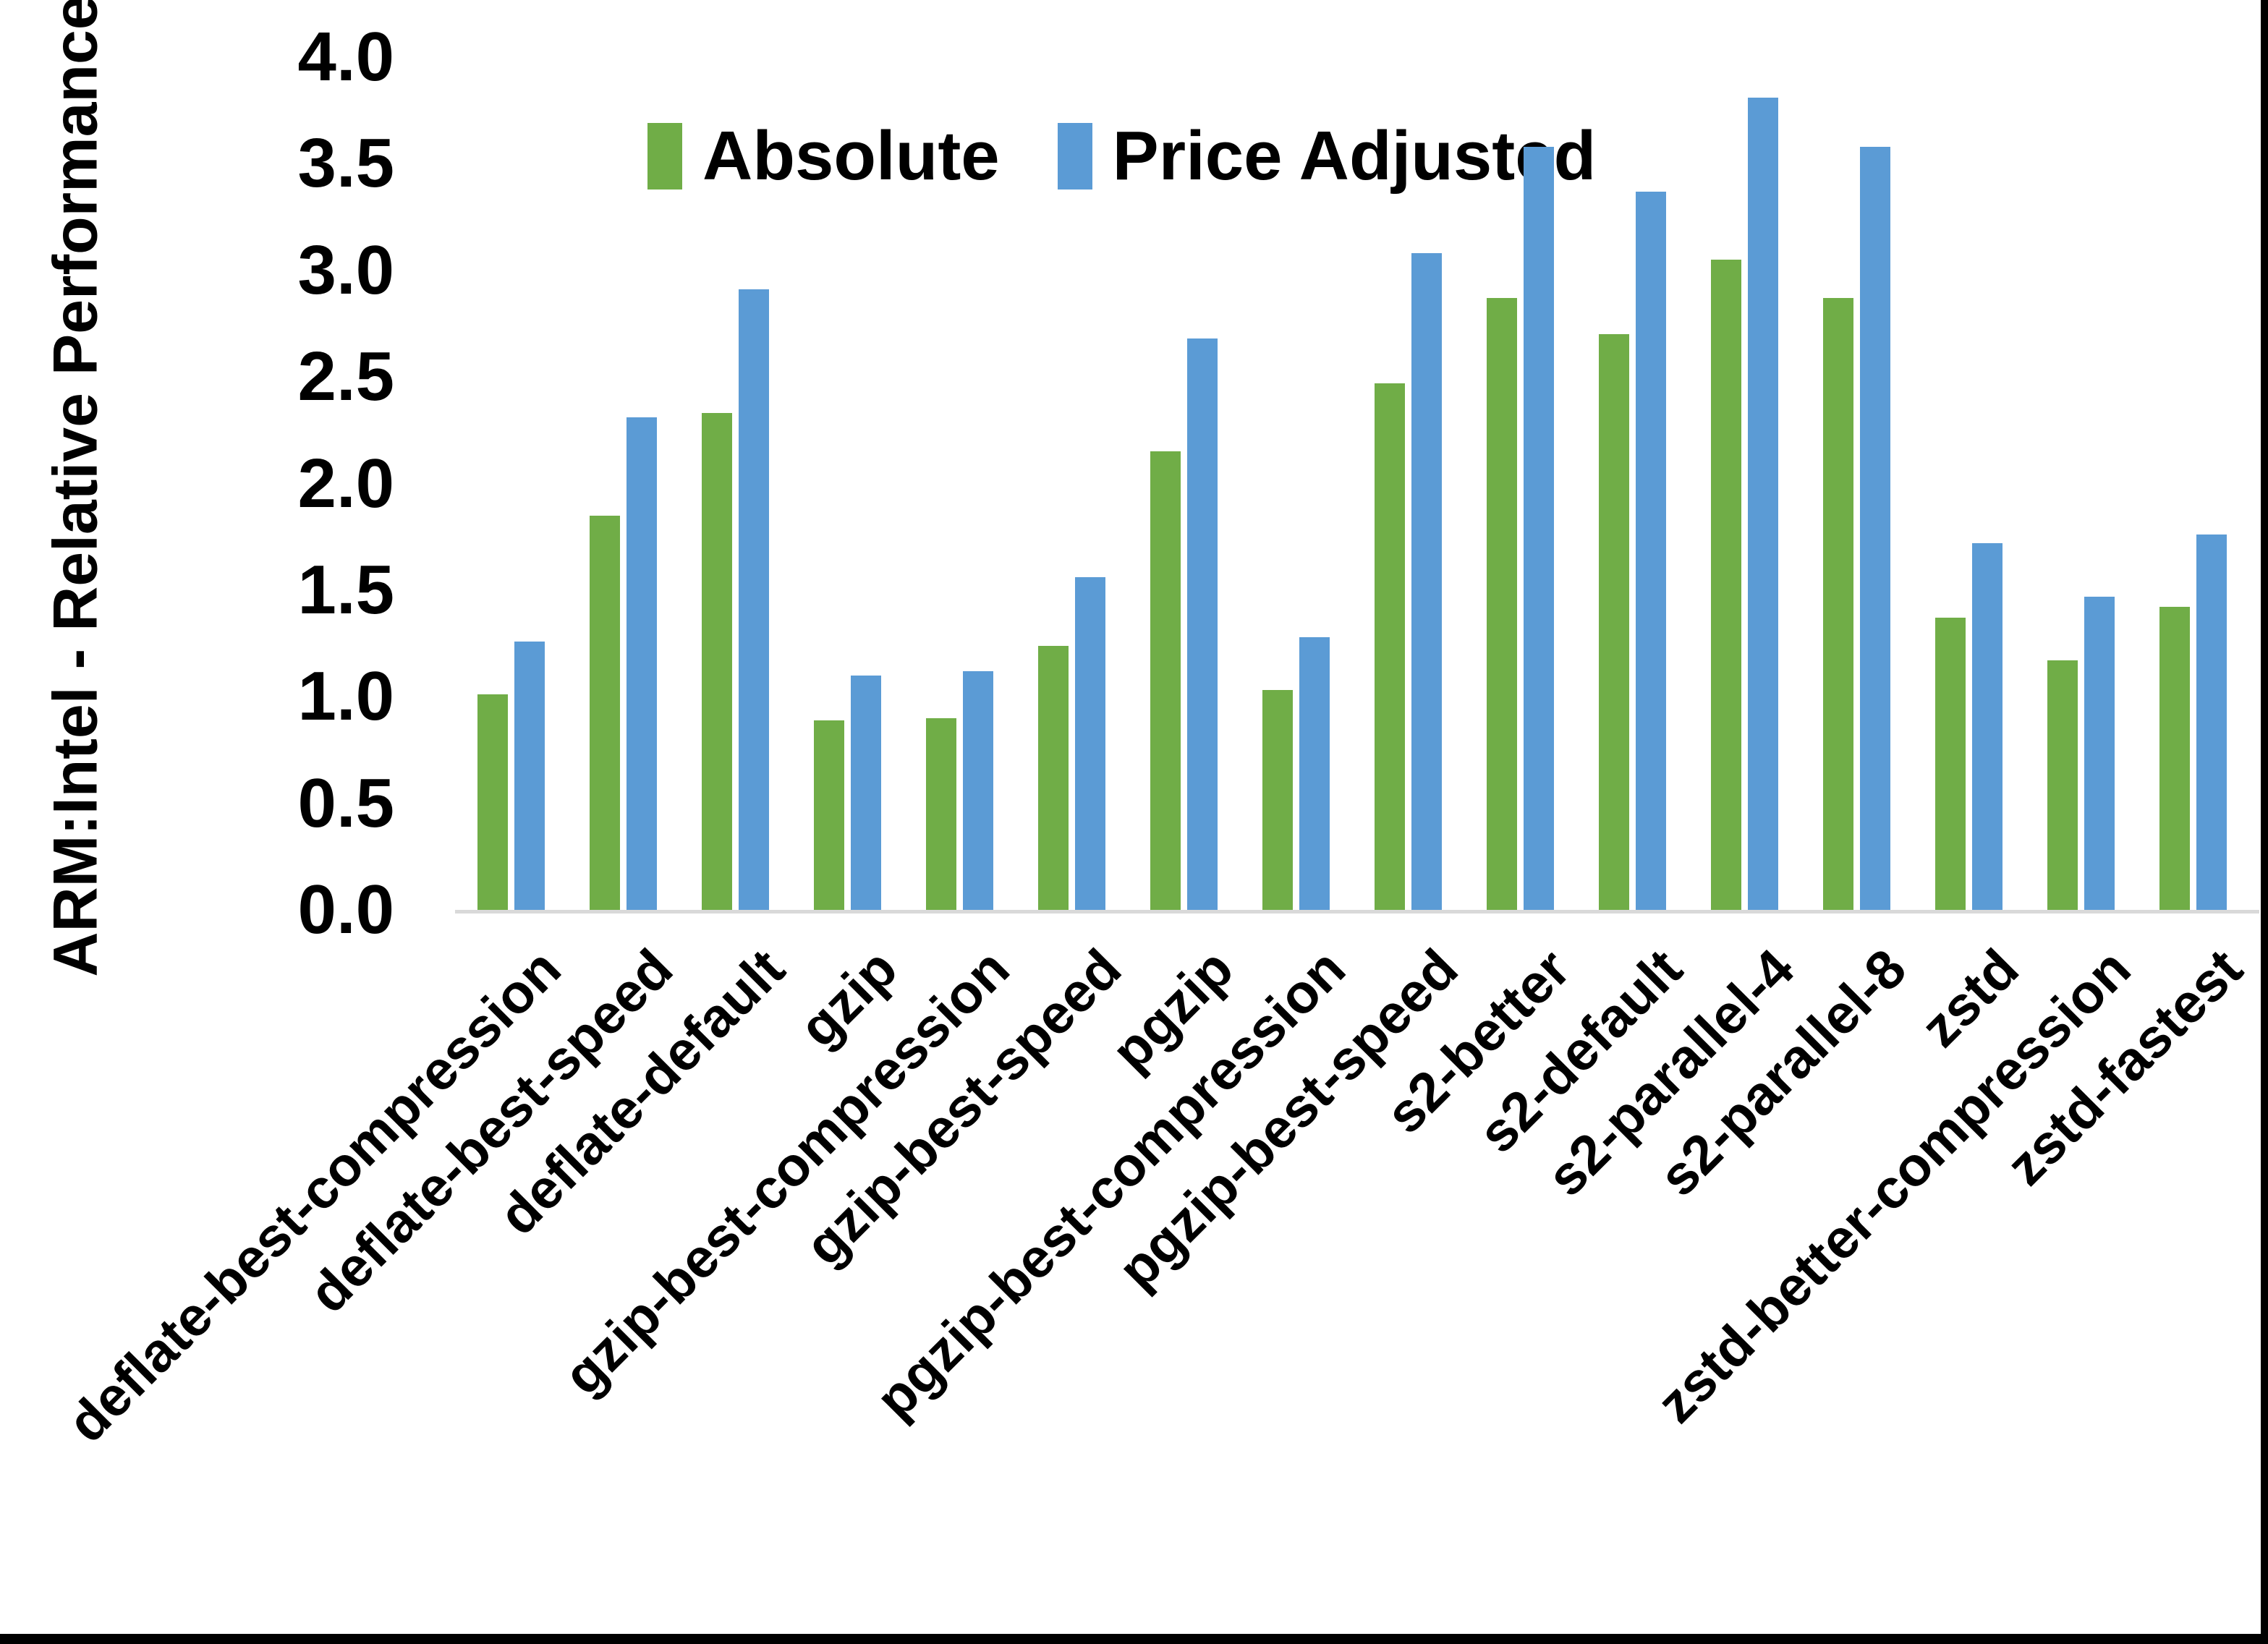 The height and width of the screenshot is (1644, 2268). Describe the element at coordinates (1090, 743) in the screenshot. I see `bar-price-adjusted-gzip-best-speed` at that location.